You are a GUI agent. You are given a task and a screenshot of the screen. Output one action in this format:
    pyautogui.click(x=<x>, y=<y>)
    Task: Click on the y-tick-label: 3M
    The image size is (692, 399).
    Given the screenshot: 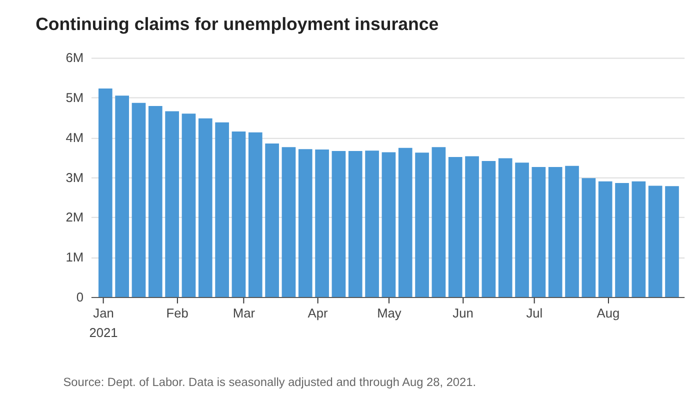 What is the action you would take?
    pyautogui.click(x=75, y=177)
    